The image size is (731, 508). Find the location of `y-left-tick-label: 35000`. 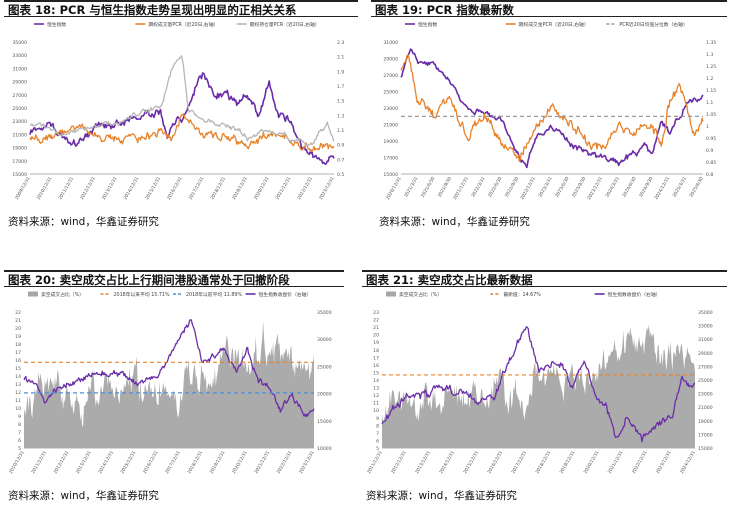

y-left-tick-label: 35000 is located at coordinates (19, 43).